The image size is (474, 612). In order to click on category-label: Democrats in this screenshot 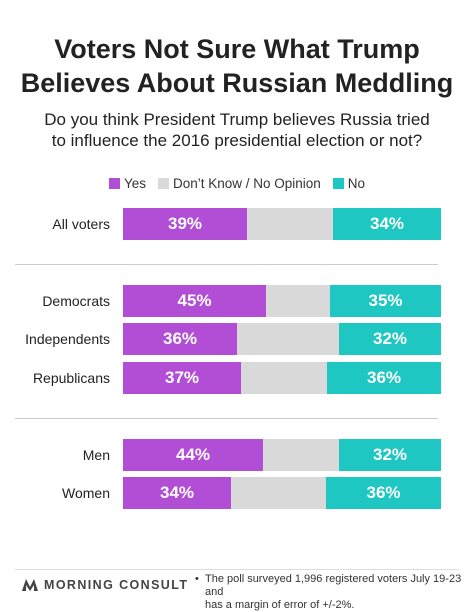, I will do `click(76, 301)`.